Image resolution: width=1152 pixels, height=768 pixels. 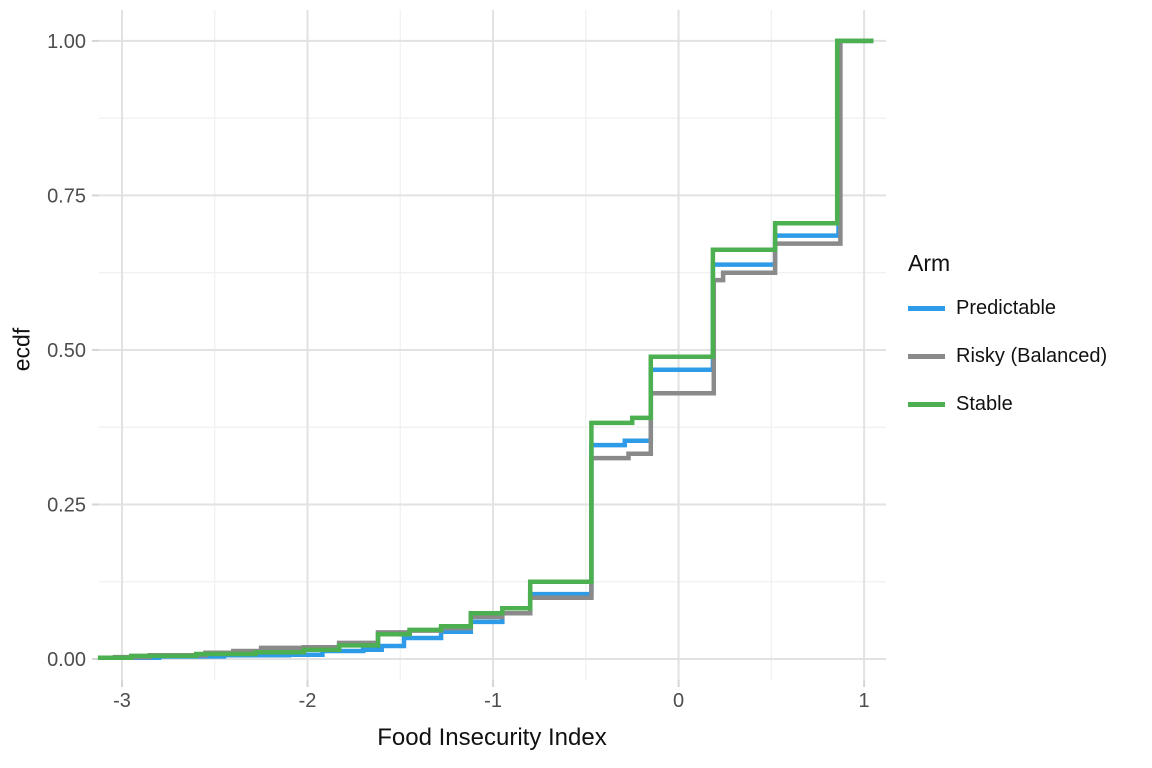 I want to click on x-tick-label: -3, so click(x=122, y=701).